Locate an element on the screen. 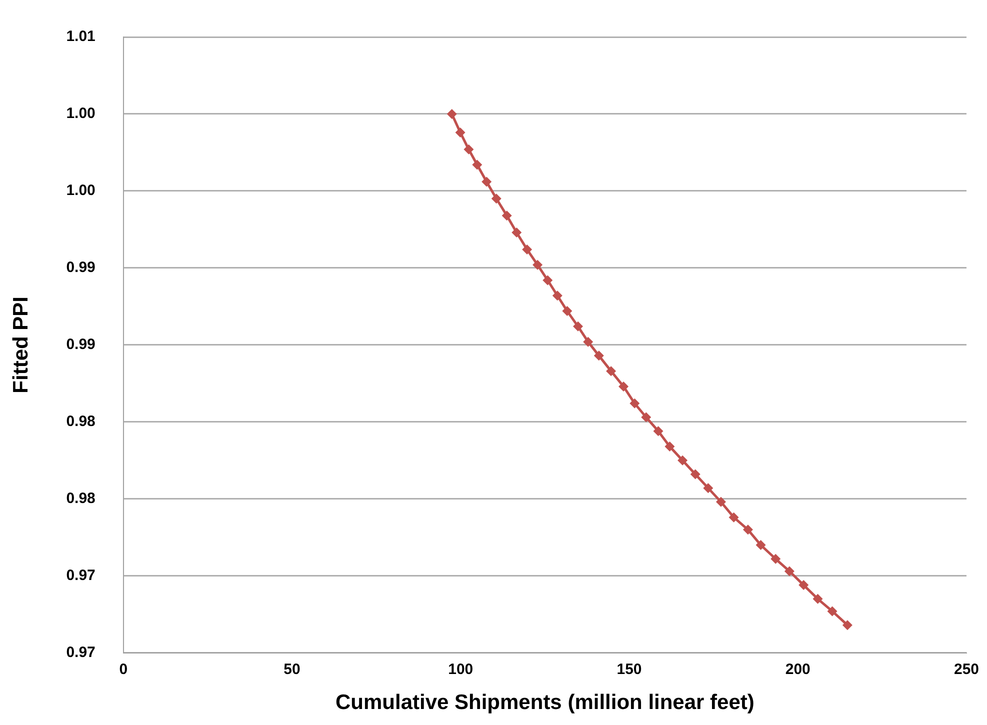  x-tick-label: 50 is located at coordinates (292, 669).